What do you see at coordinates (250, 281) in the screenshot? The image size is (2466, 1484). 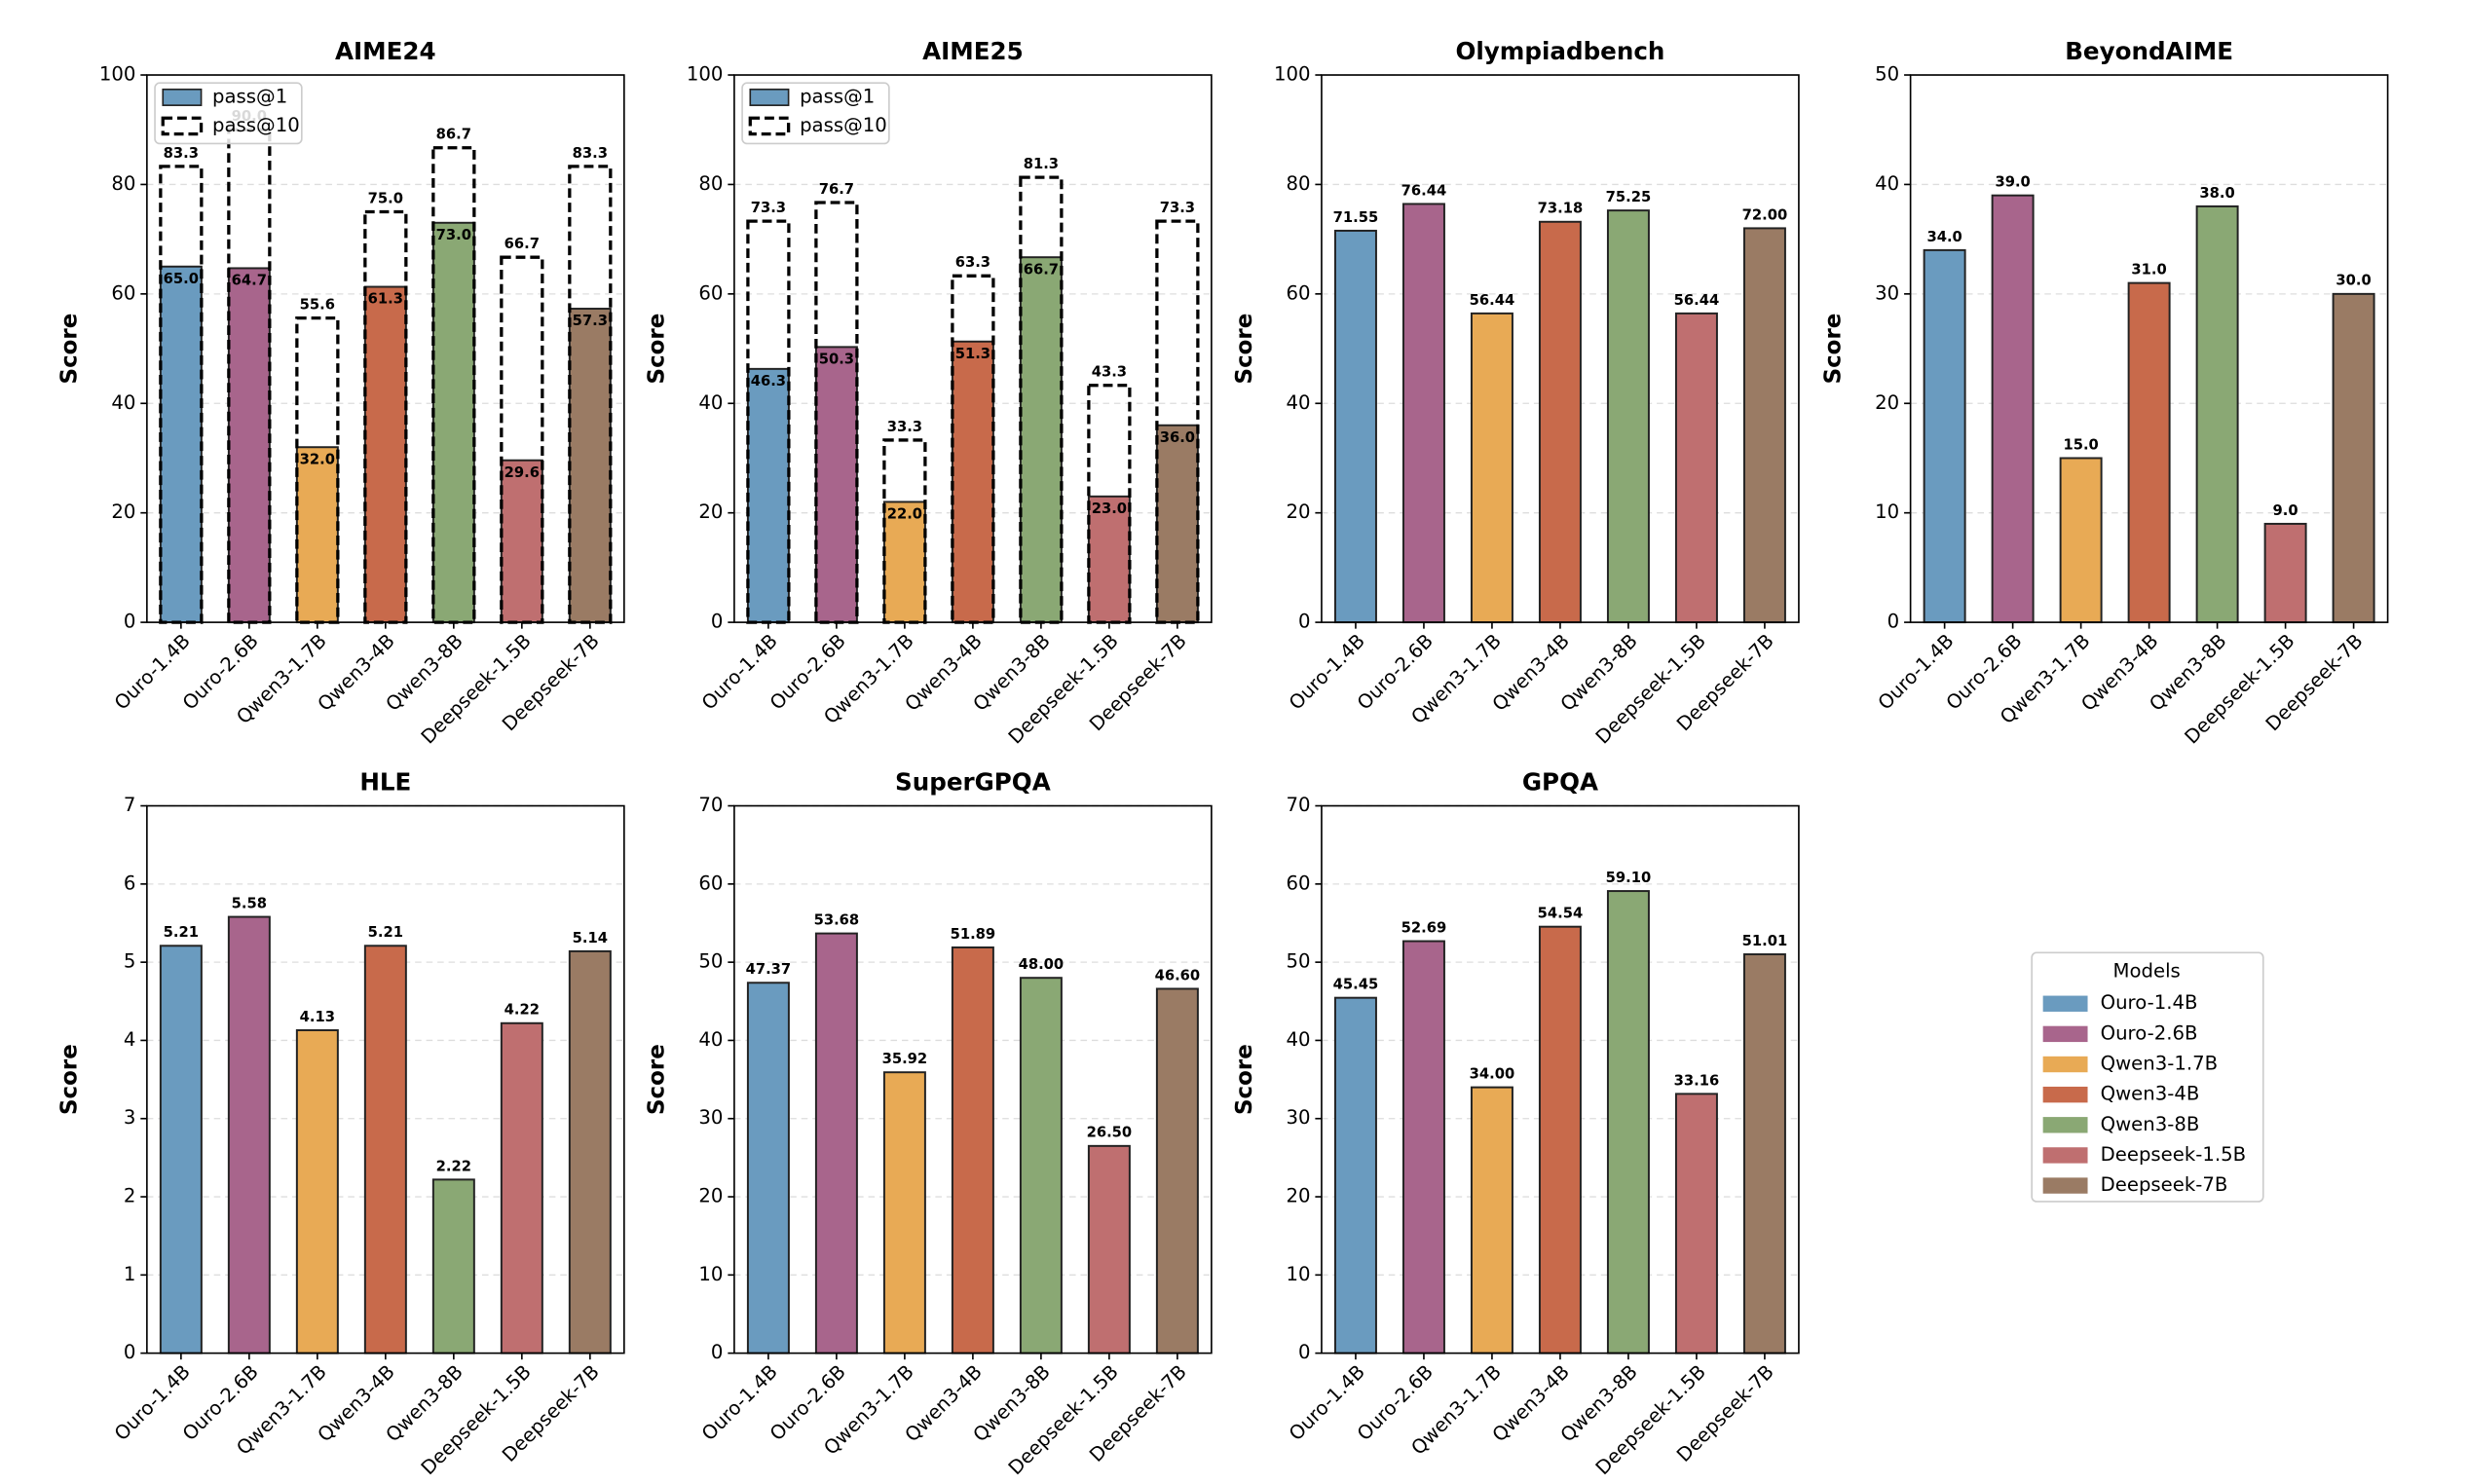 I see `value-label: 64.7` at bounding box center [250, 281].